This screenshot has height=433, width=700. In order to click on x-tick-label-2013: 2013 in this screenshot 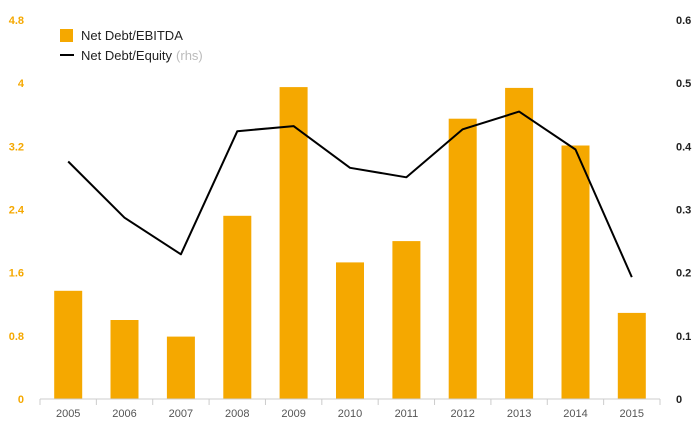, I will do `click(519, 414)`.